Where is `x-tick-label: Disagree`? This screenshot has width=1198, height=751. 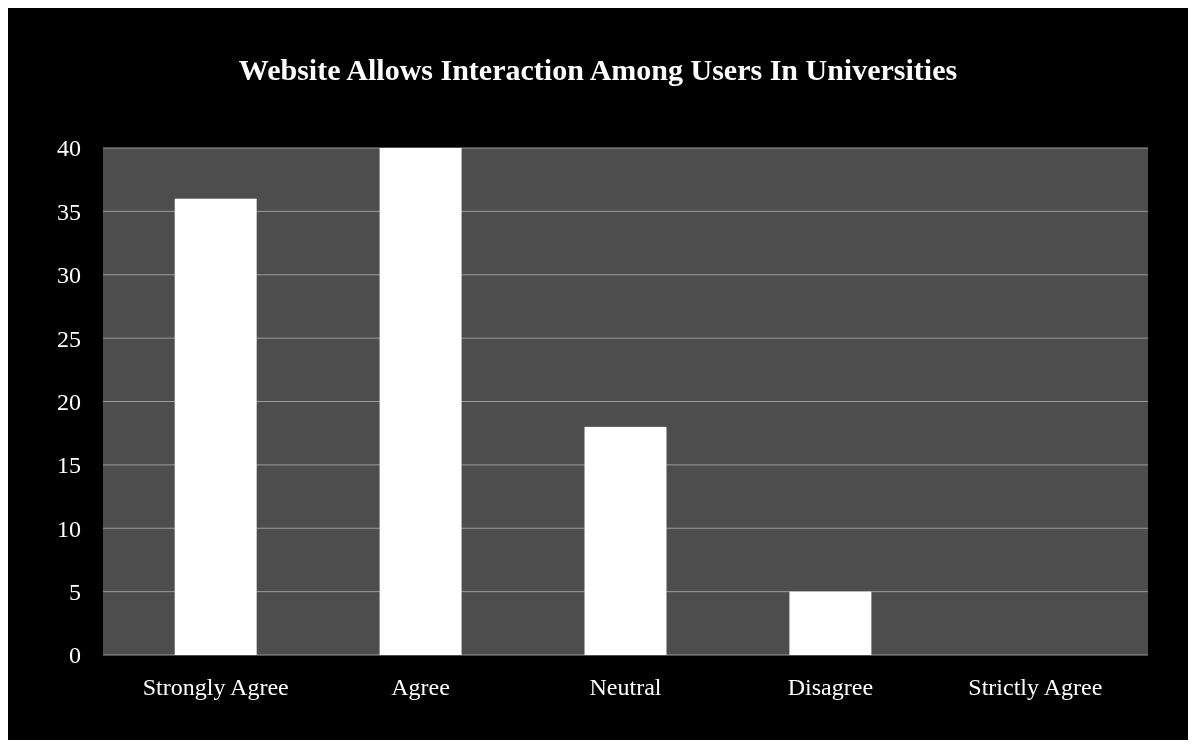
x-tick-label: Disagree is located at coordinates (830, 687).